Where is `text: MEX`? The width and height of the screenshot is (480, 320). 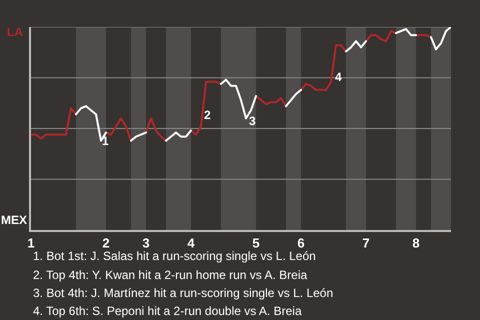
text: MEX is located at coordinates (14, 220).